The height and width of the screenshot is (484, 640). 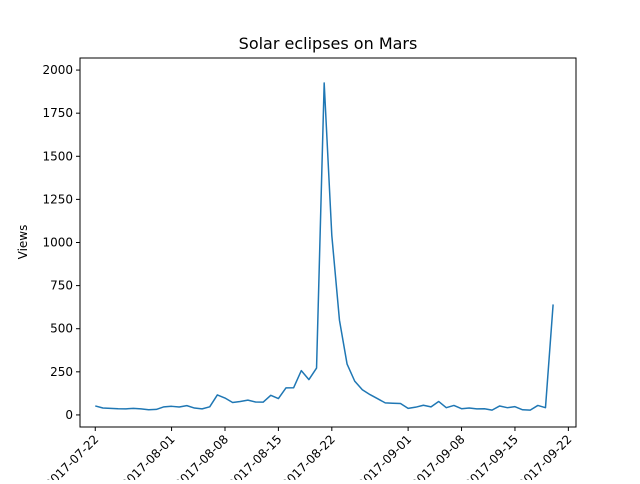 I want to click on y-axis-label: Views, so click(x=23, y=242).